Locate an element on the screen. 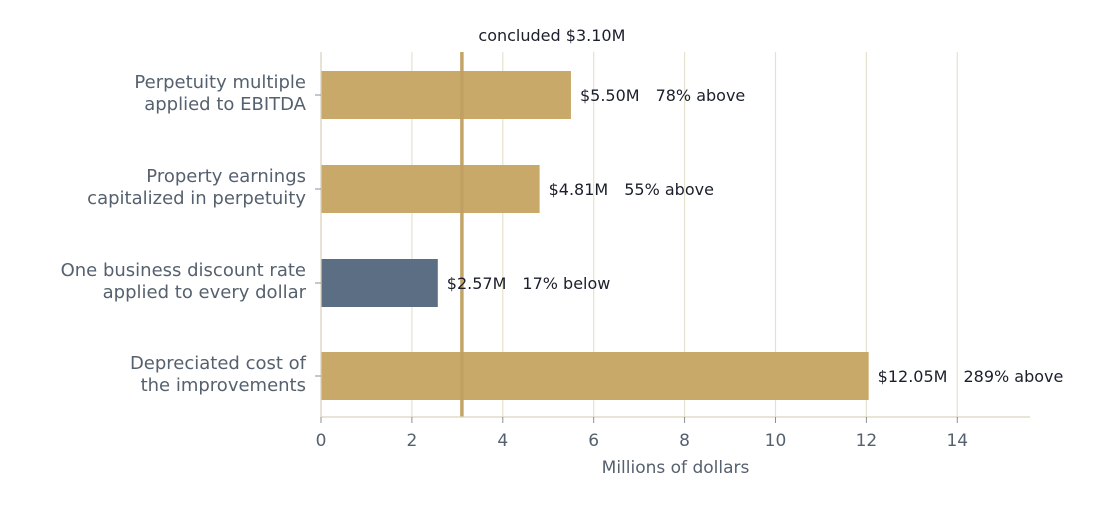 This screenshot has height=516, width=1100. x-tick-label-14: 14 is located at coordinates (957, 441).